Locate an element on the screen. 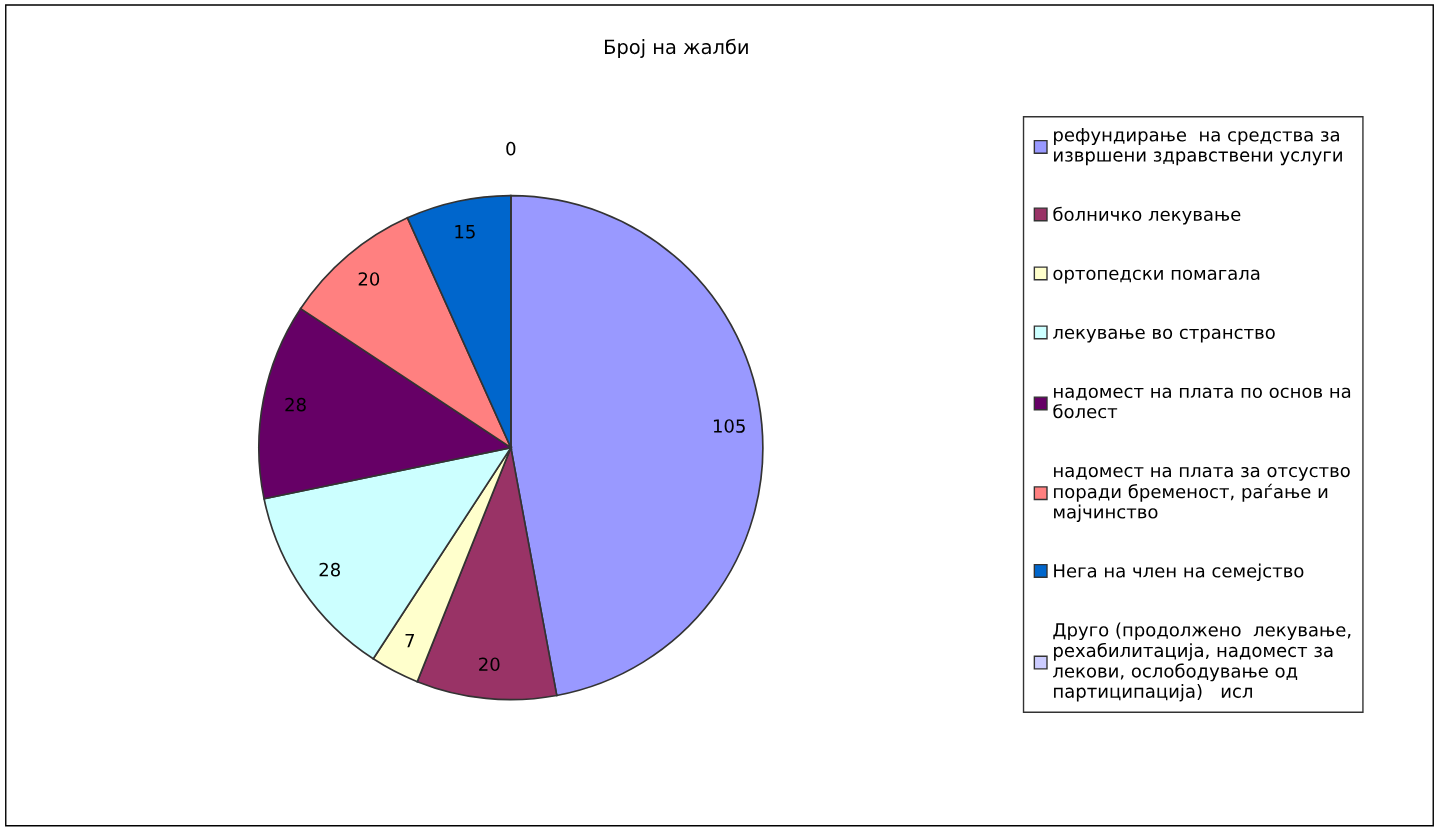  text: 0 is located at coordinates (511, 148).